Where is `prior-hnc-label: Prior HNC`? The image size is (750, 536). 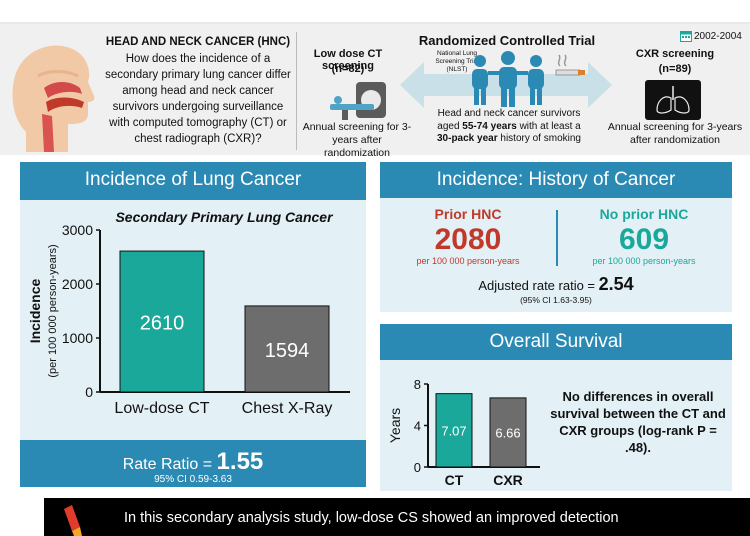
prior-hnc-label: Prior HNC is located at coordinates (468, 214).